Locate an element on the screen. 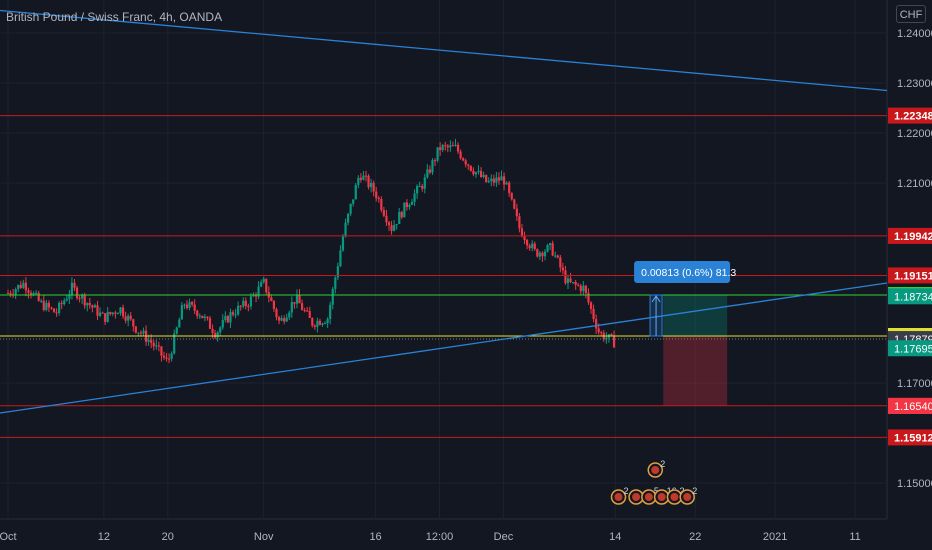 The width and height of the screenshot is (932, 550). price-tick-label: 1.21000 is located at coordinates (914, 184).